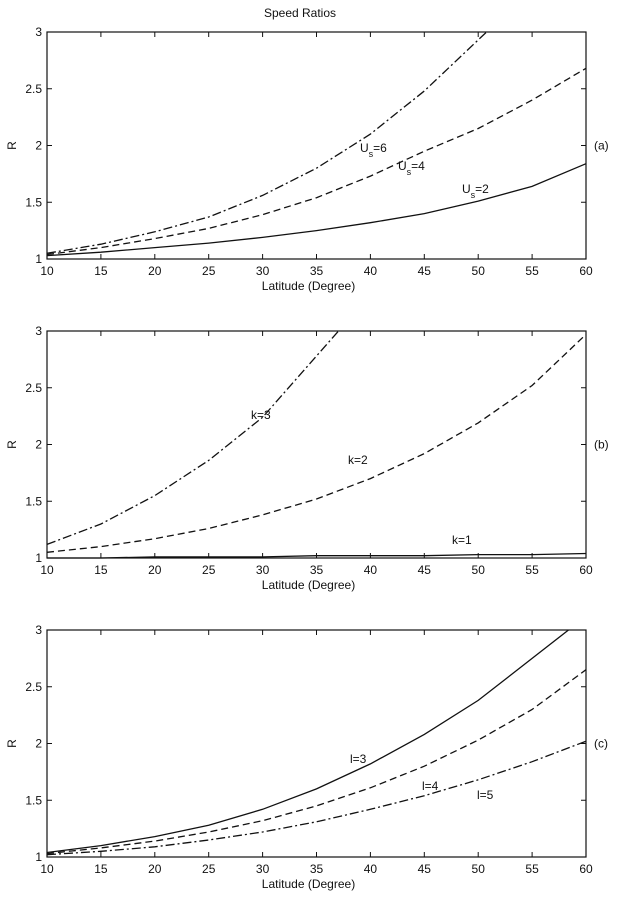 The width and height of the screenshot is (617, 912). Describe the element at coordinates (261, 415) in the screenshot. I see `series-label: k=3` at that location.